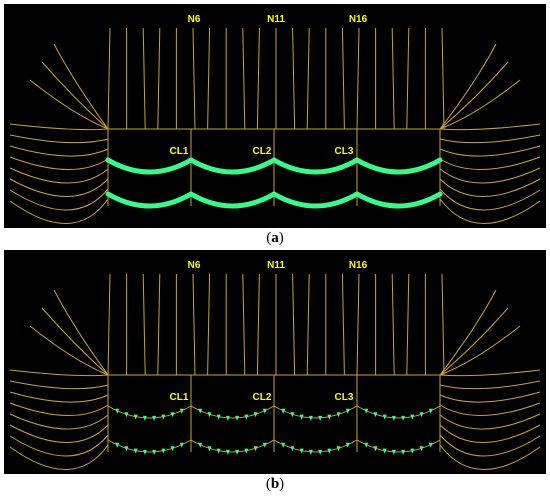  I want to click on node-label: N16, so click(358, 265).